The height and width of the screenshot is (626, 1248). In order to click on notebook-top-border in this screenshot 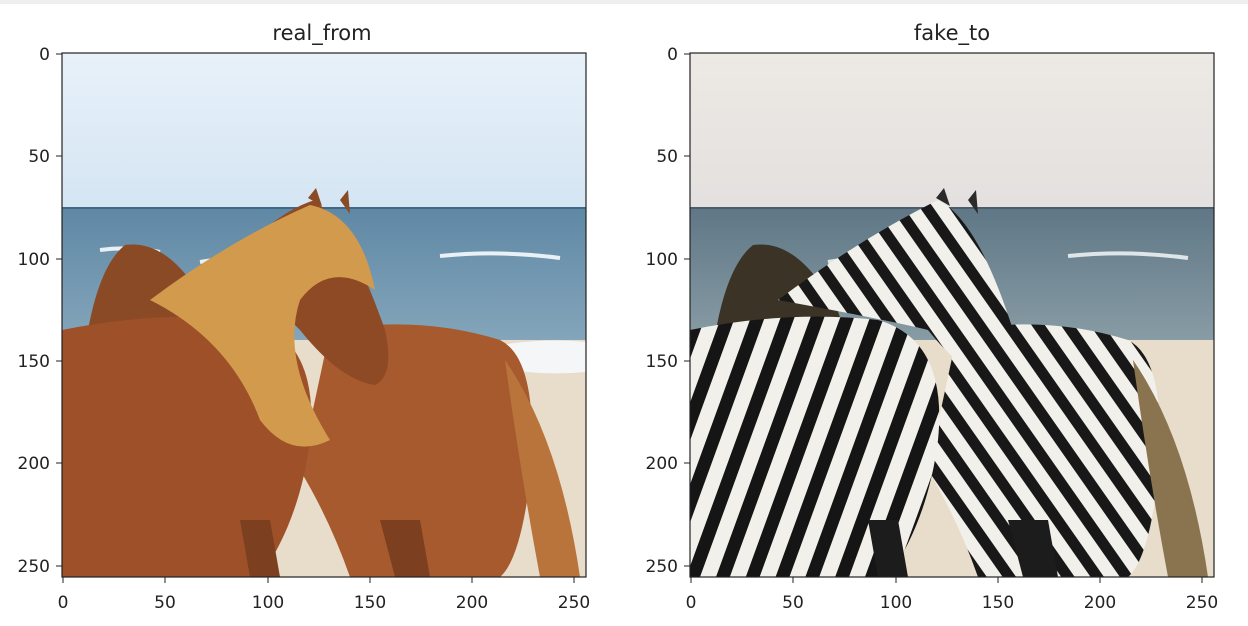, I will do `click(624, 2)`.